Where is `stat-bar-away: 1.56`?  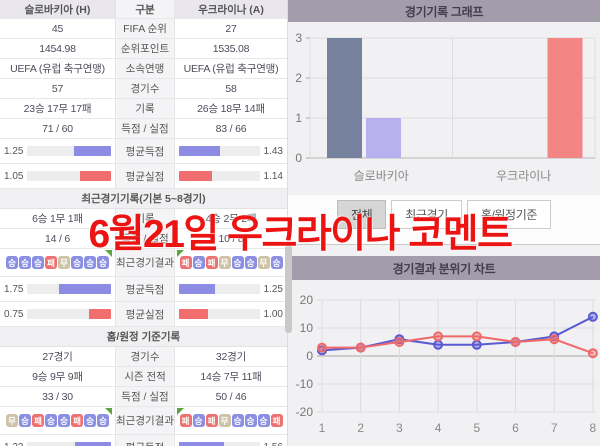
stat-bar-away: 1.56 is located at coordinates (231, 440).